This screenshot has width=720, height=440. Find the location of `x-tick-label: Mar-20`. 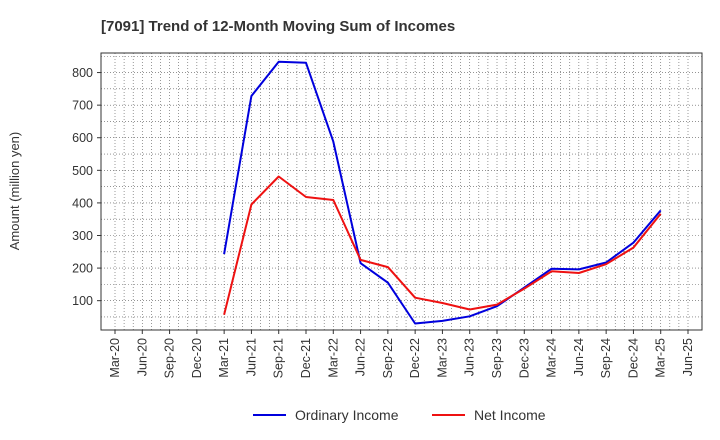

x-tick-label: Mar-20 is located at coordinates (115, 358).